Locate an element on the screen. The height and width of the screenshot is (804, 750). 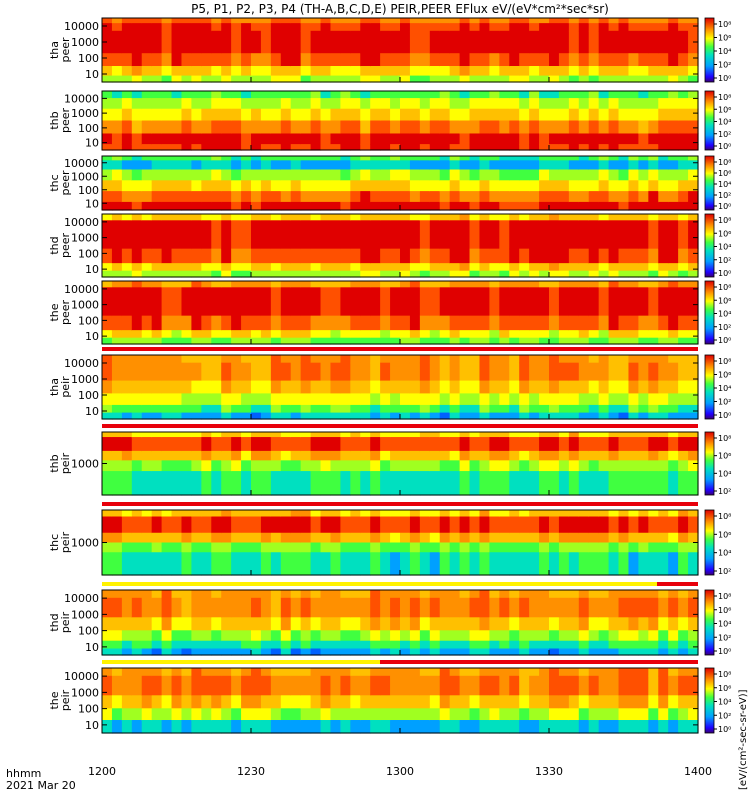
x-tick-label: 1200 is located at coordinates (102, 771).